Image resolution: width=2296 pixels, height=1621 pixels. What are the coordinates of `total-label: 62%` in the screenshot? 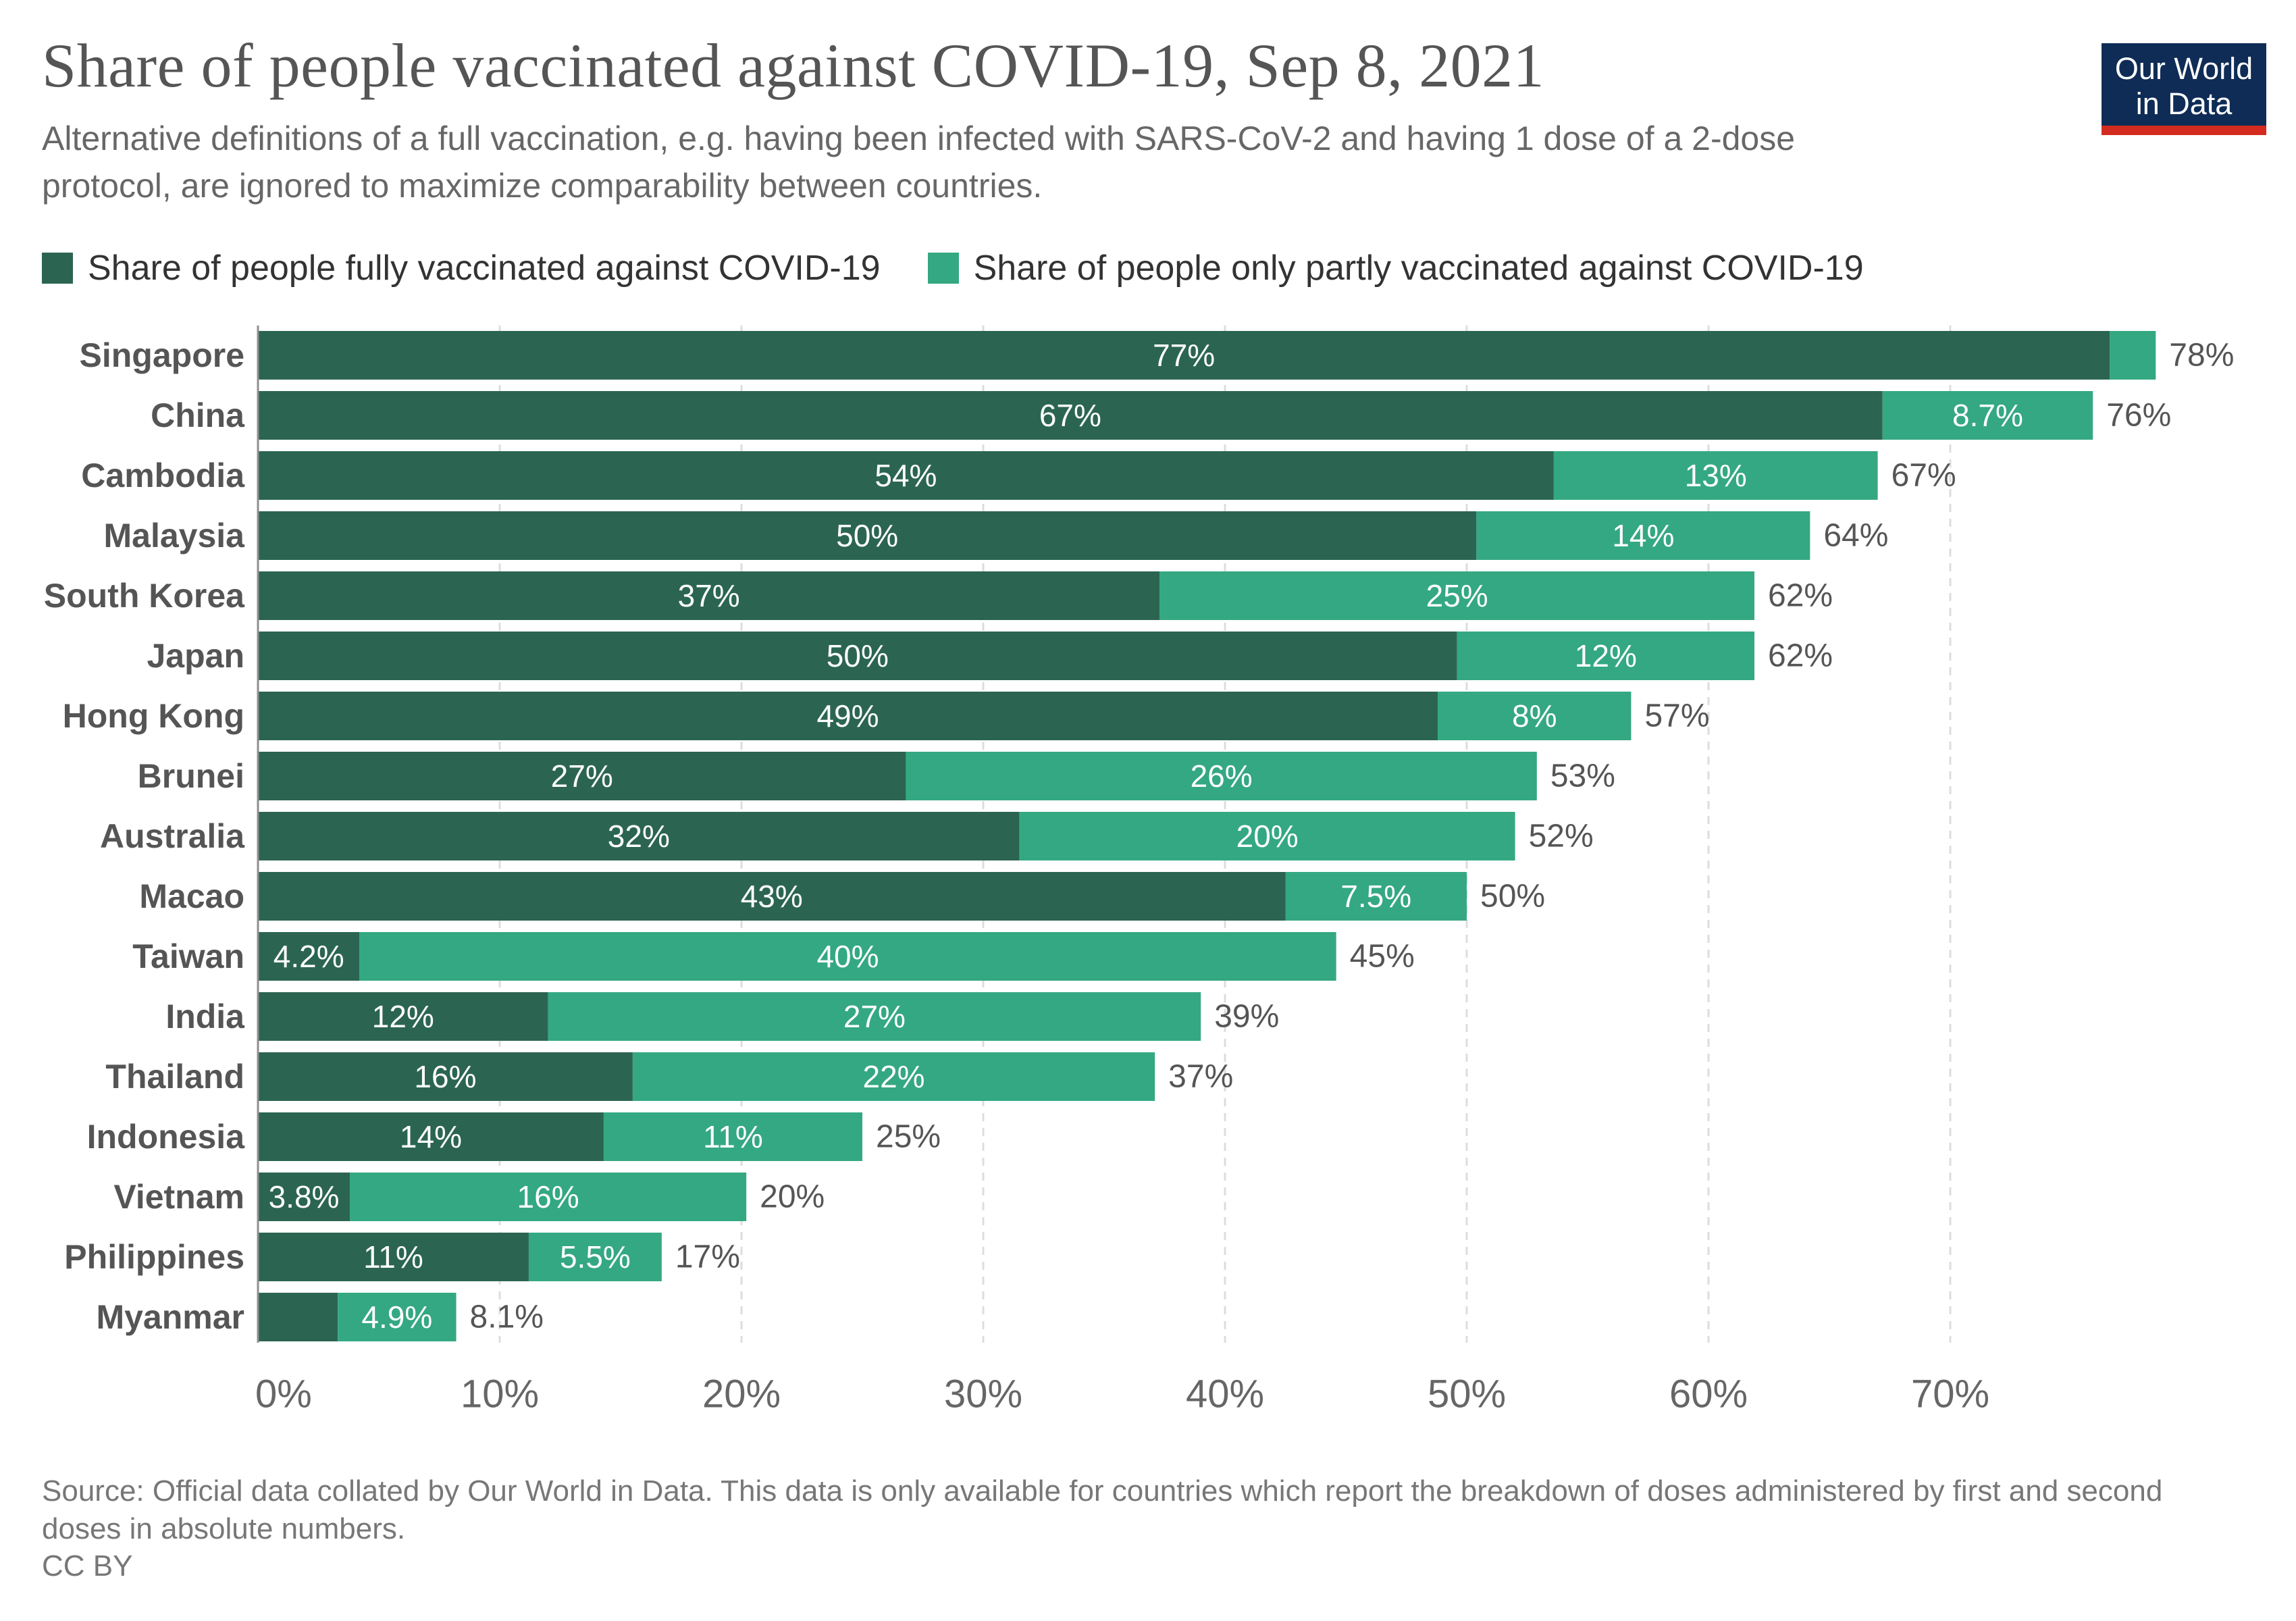 It's located at (1801, 656).